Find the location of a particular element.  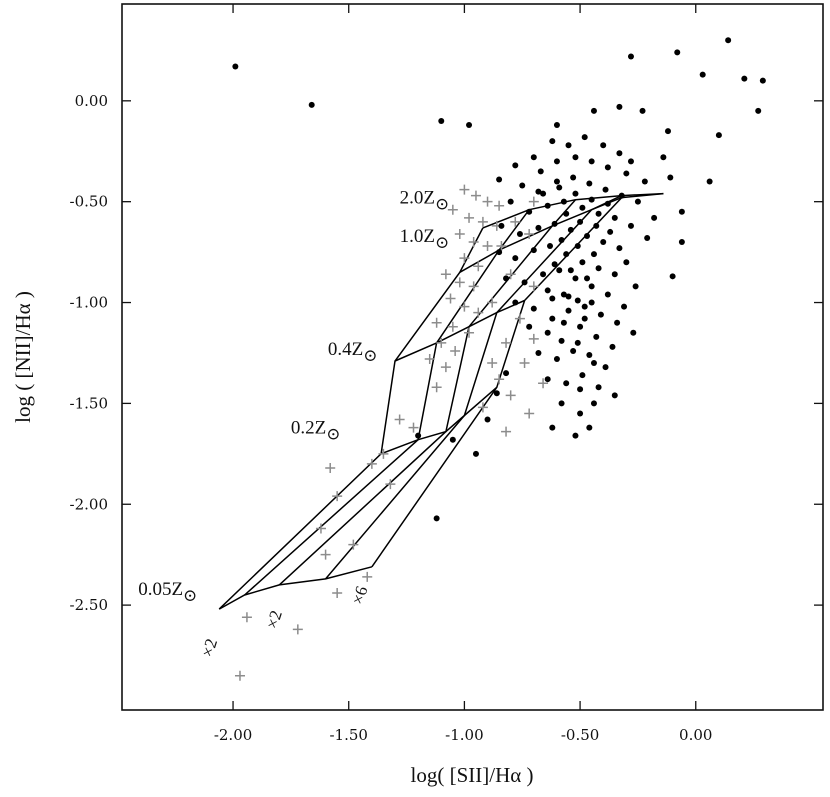

x-tick-label: -1.00 is located at coordinates (464, 735).